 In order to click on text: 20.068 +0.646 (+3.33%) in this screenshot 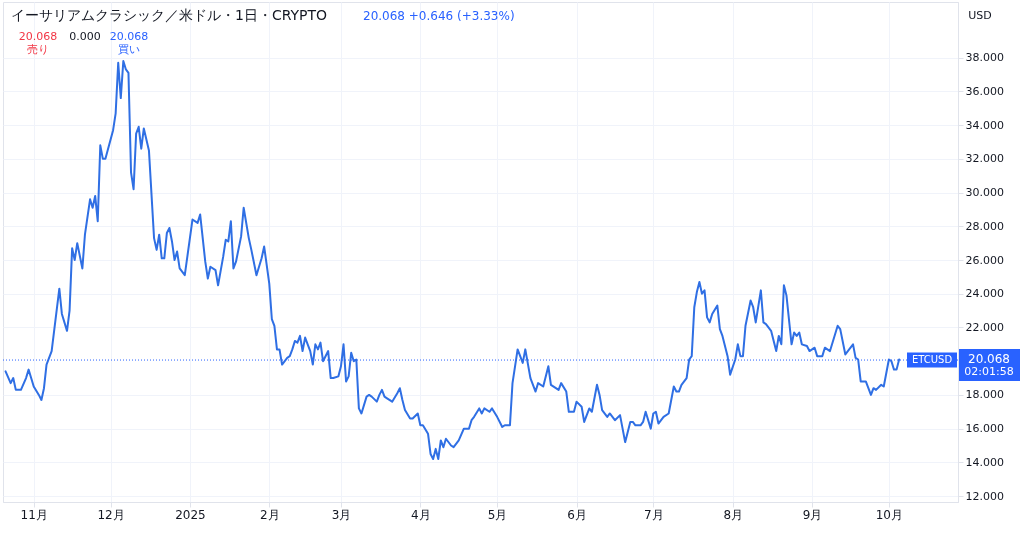, I will do `click(439, 16)`.